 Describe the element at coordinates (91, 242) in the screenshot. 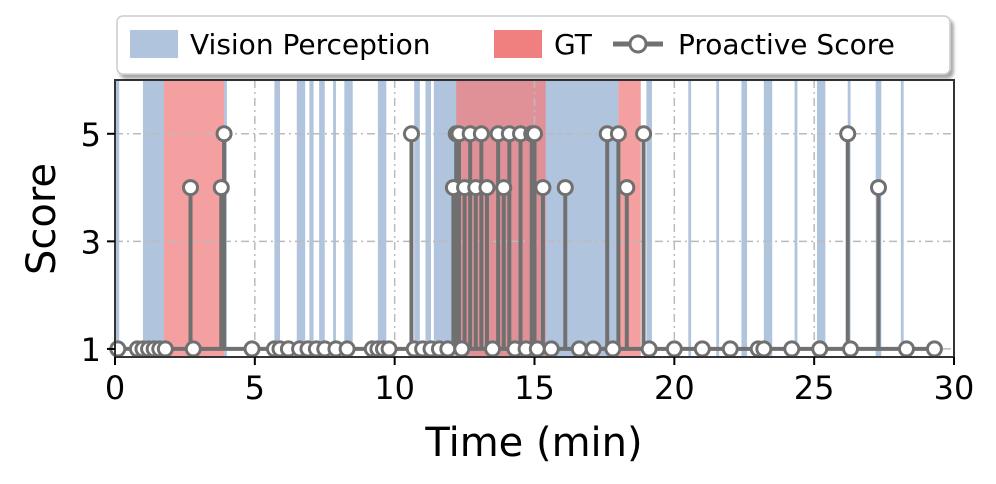

I see `y-tick-label-1: 3` at that location.